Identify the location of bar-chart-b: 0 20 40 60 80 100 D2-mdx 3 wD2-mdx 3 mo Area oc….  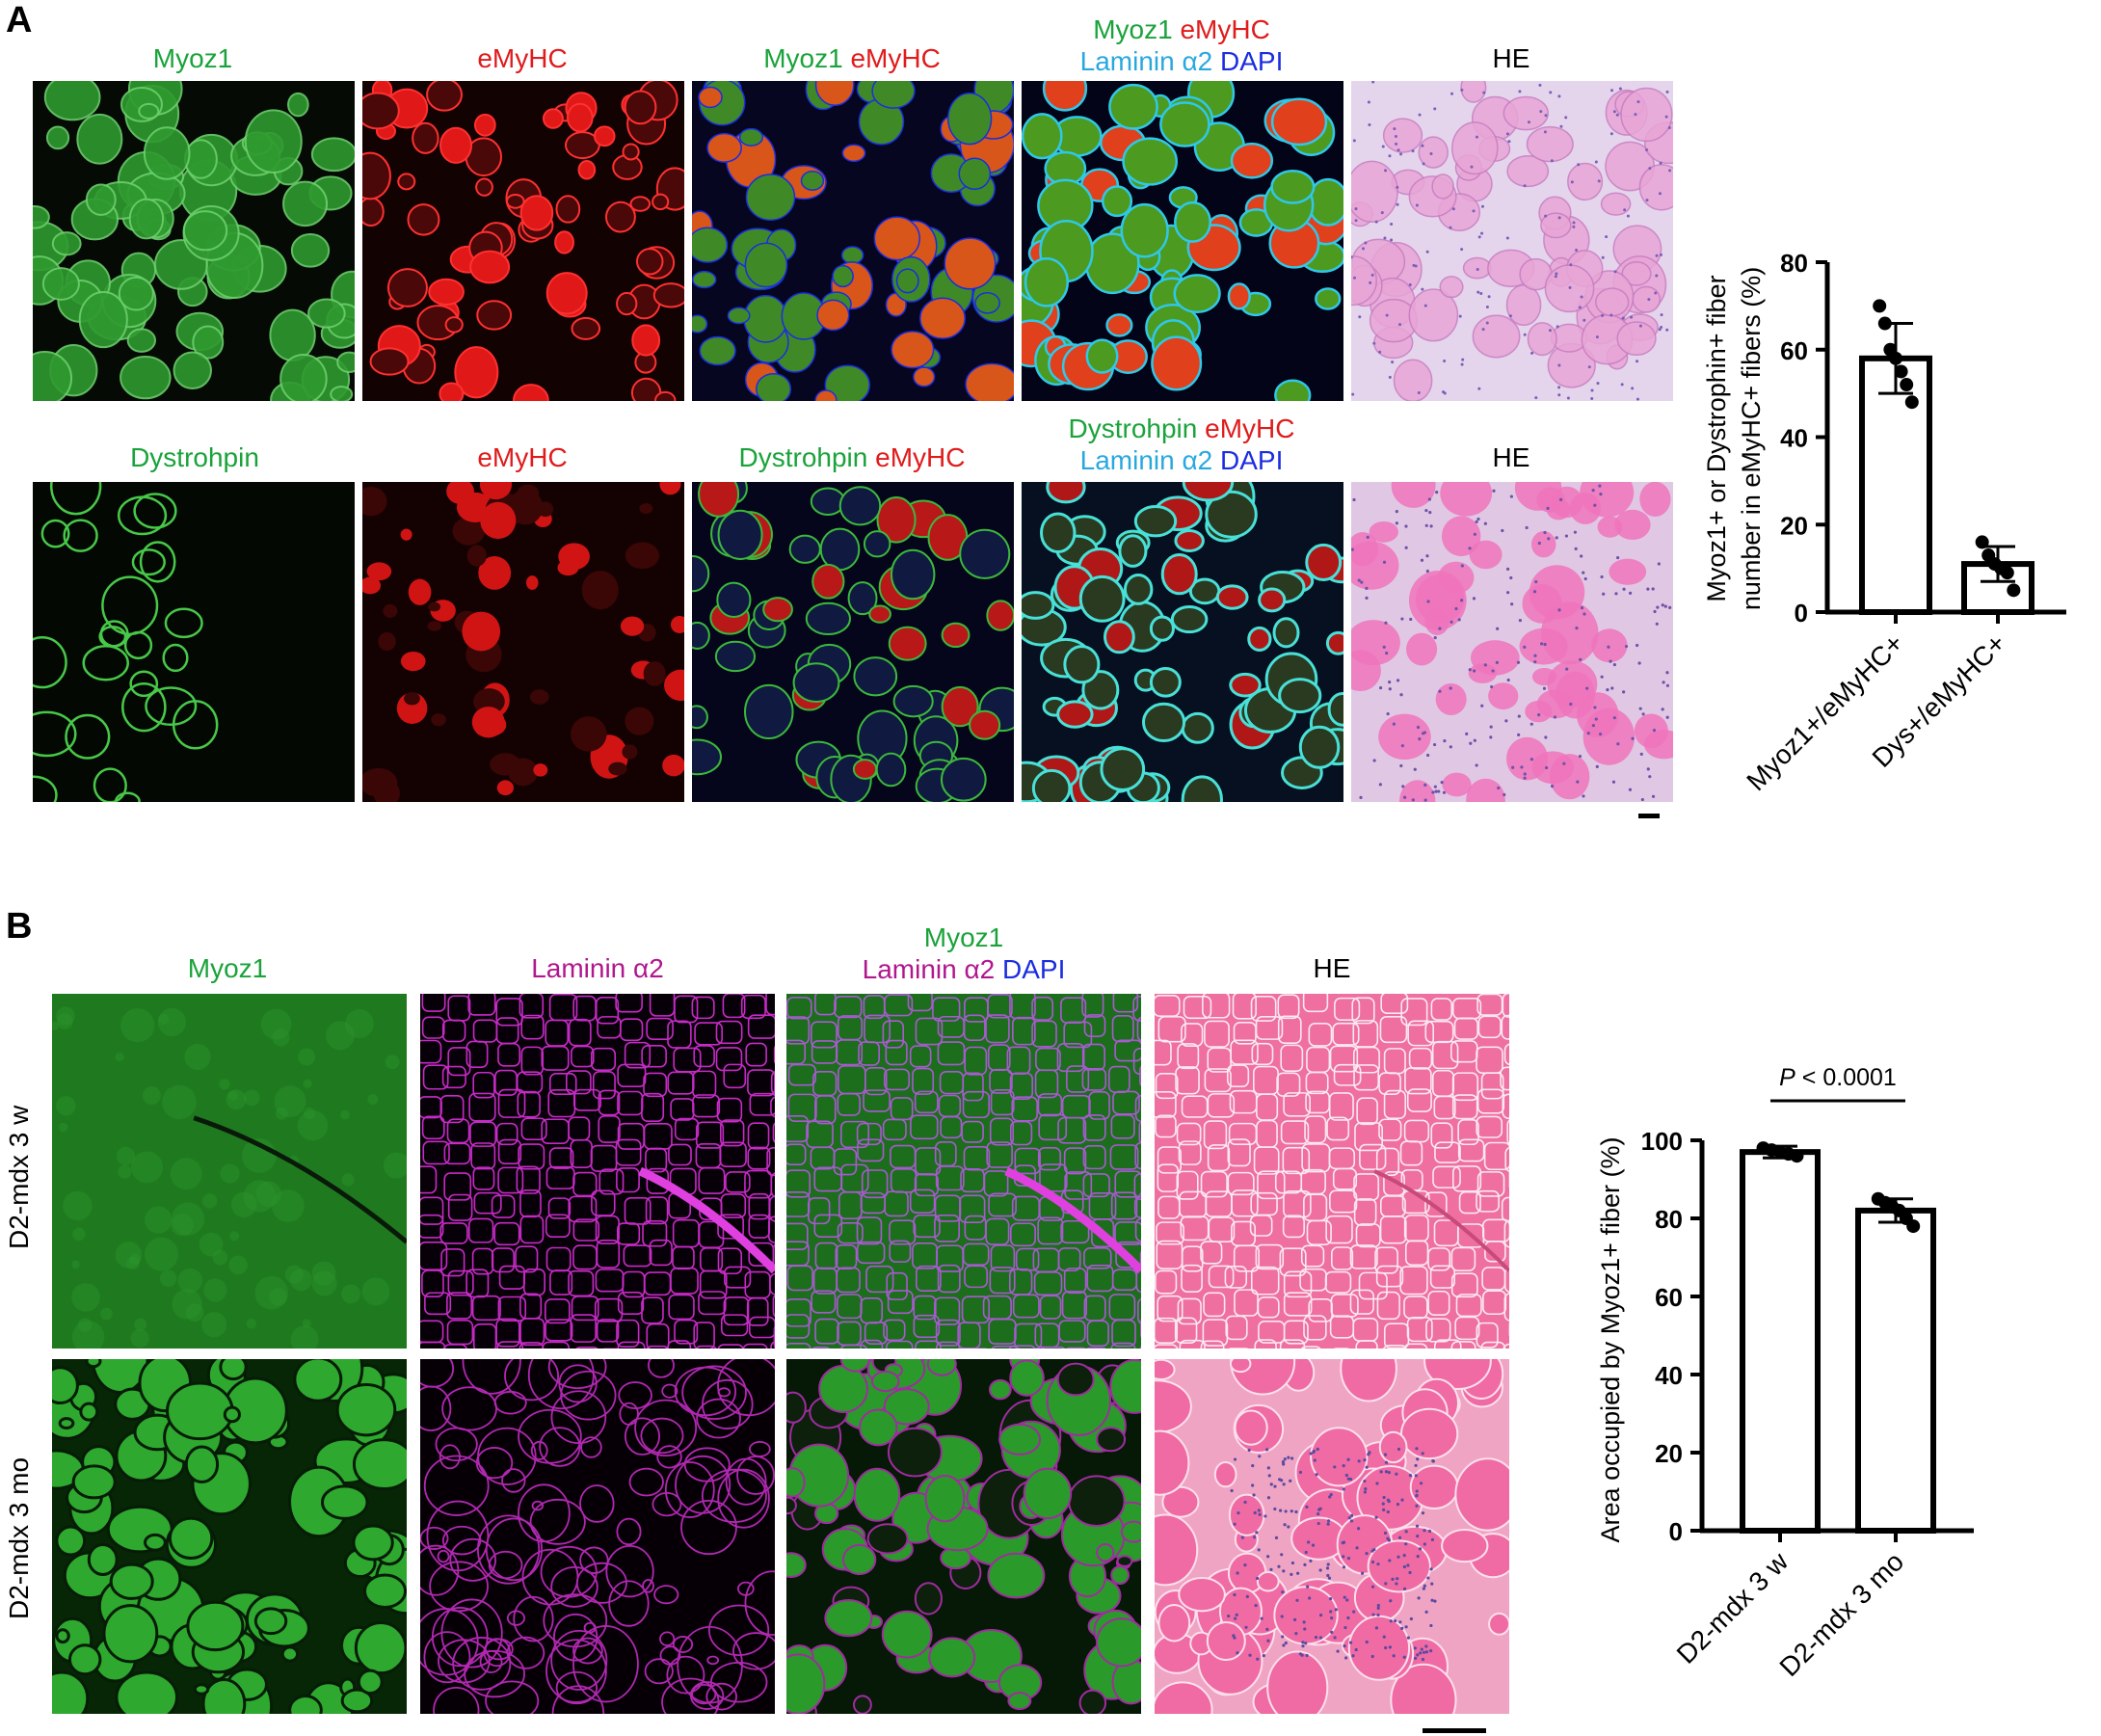
(1785, 1373).